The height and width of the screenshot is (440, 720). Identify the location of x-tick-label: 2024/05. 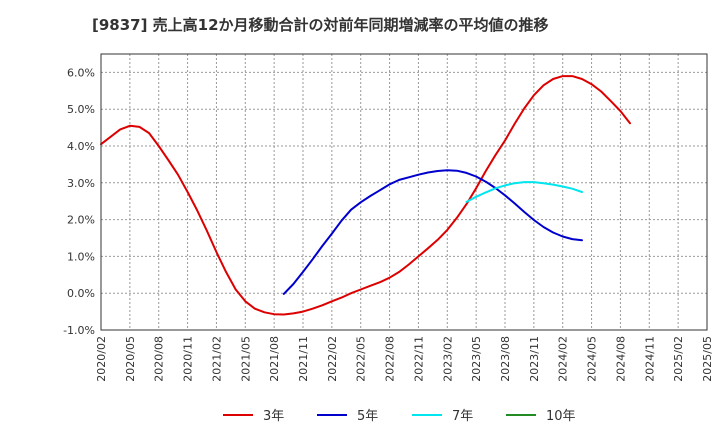
(592, 359).